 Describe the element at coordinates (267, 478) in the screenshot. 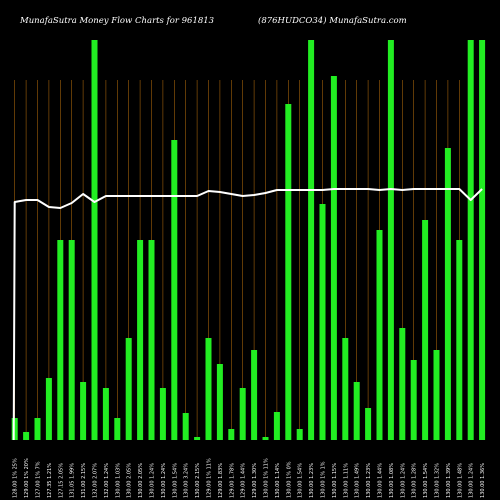

I see `x-tick-label: 130.00 1% 11%` at that location.